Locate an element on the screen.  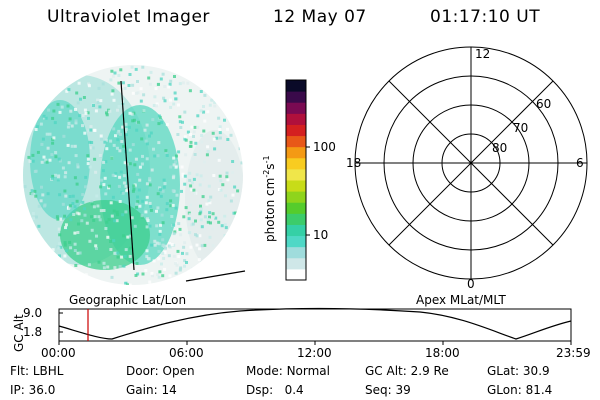
xtick-0000: 00:00 is located at coordinates (58, 353).